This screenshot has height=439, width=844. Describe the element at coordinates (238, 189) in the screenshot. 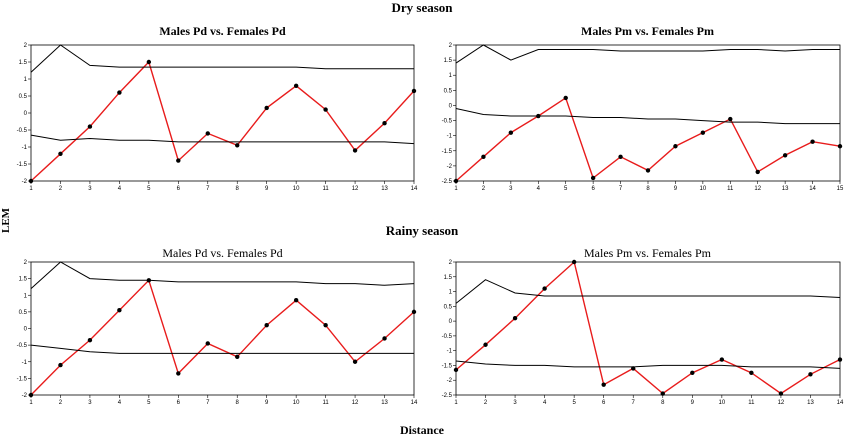

I see `x-tick-label: 8` at that location.